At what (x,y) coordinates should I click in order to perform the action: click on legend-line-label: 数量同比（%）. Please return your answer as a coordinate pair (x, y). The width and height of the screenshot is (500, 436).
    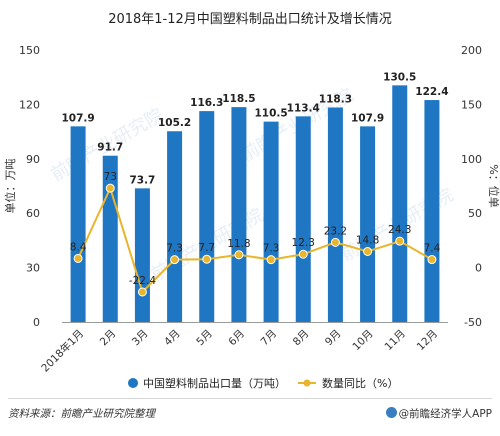
    Looking at the image, I should click on (360, 383).